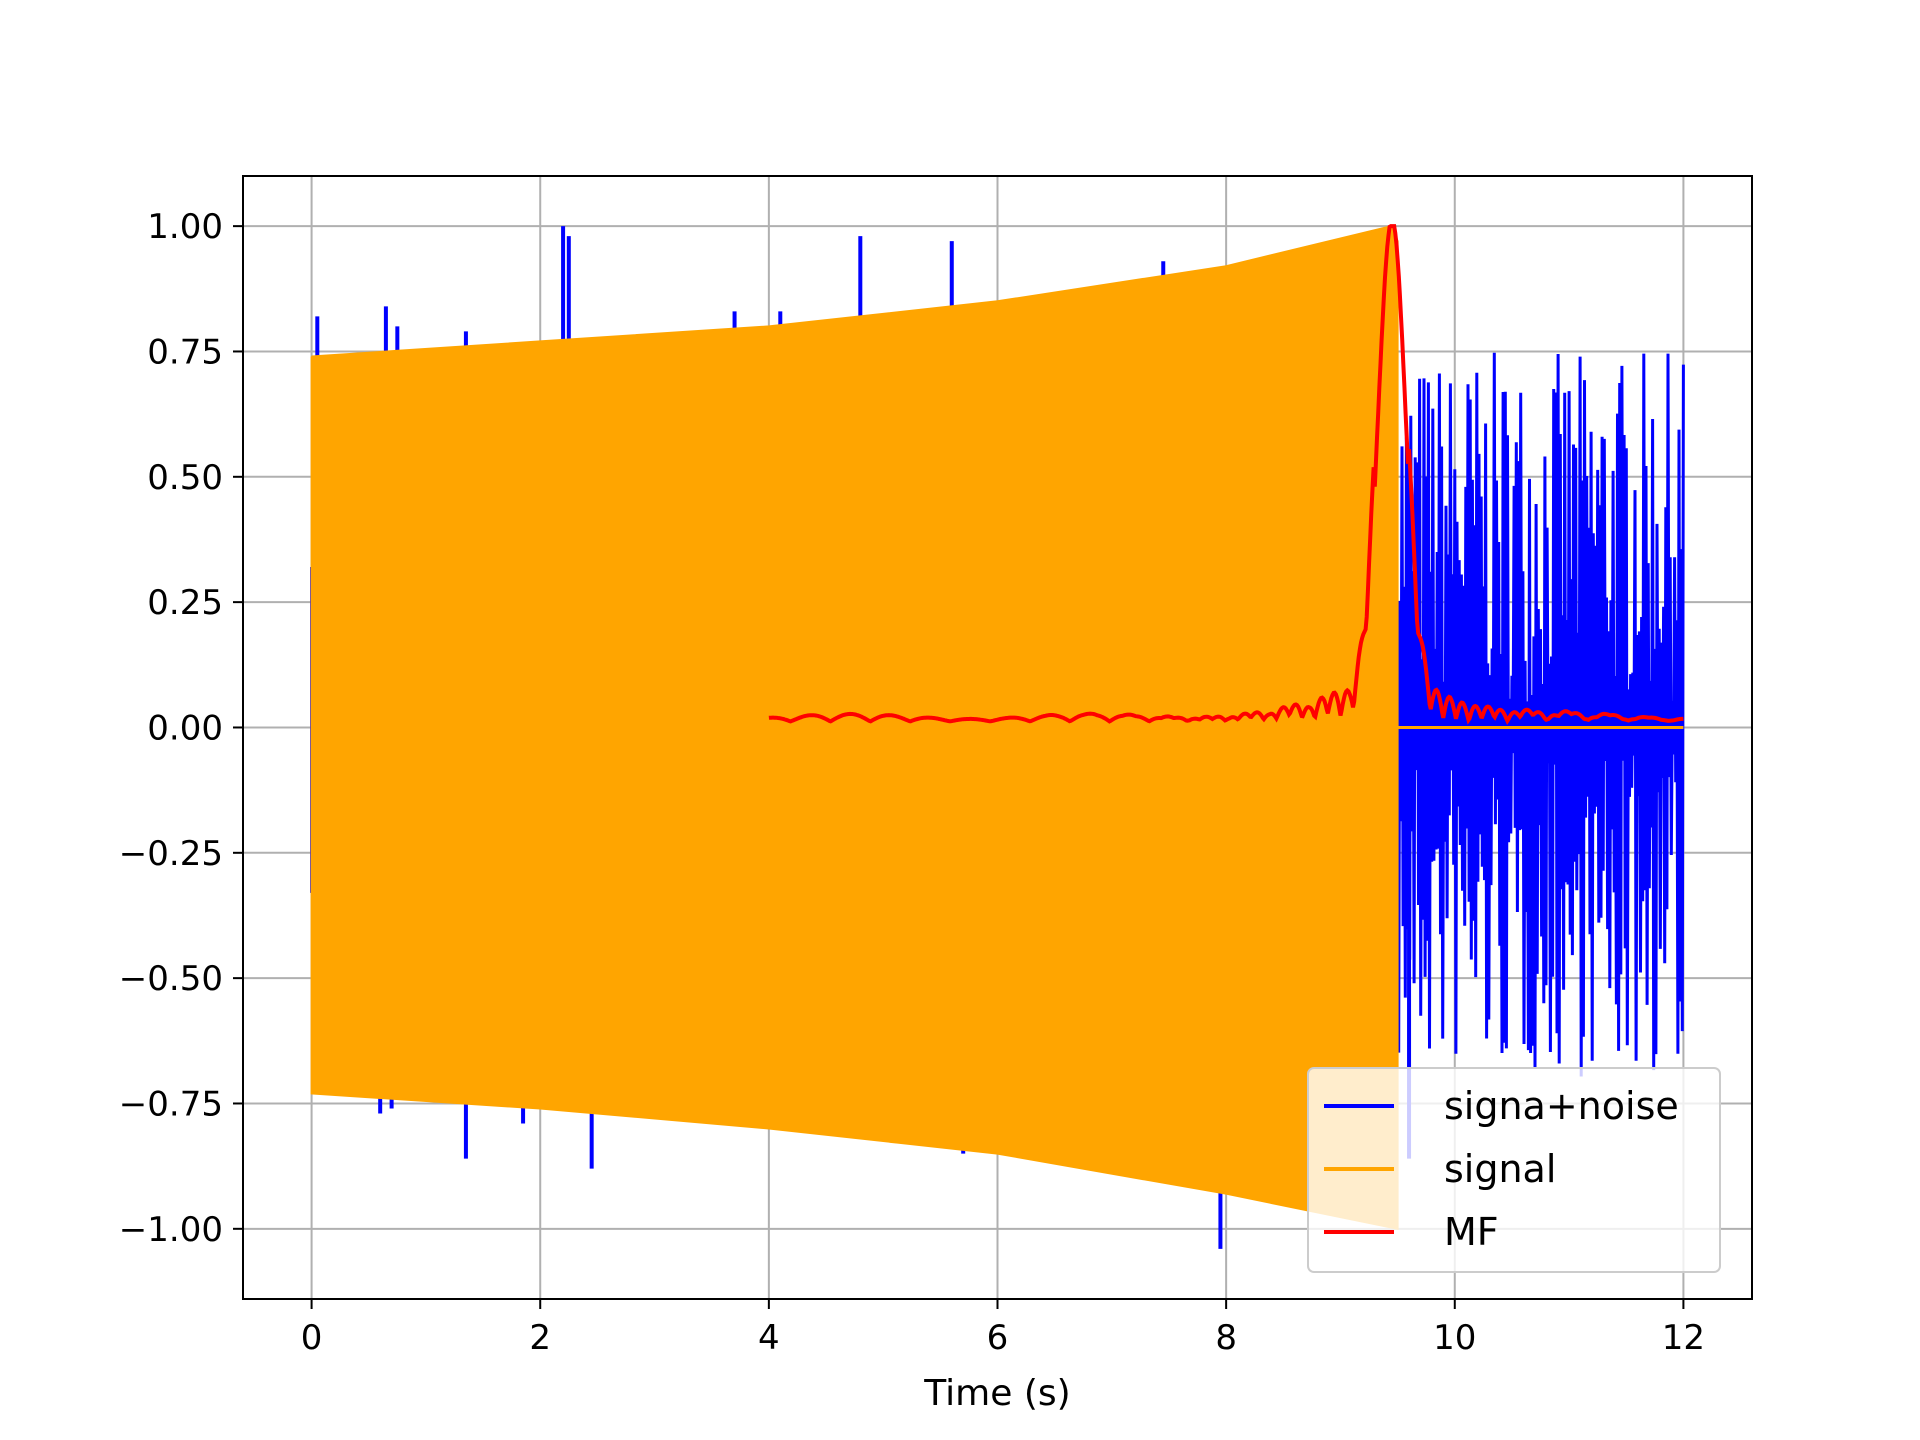 The width and height of the screenshot is (1920, 1440). Describe the element at coordinates (1500, 1169) in the screenshot. I see `legend-label: signal` at that location.